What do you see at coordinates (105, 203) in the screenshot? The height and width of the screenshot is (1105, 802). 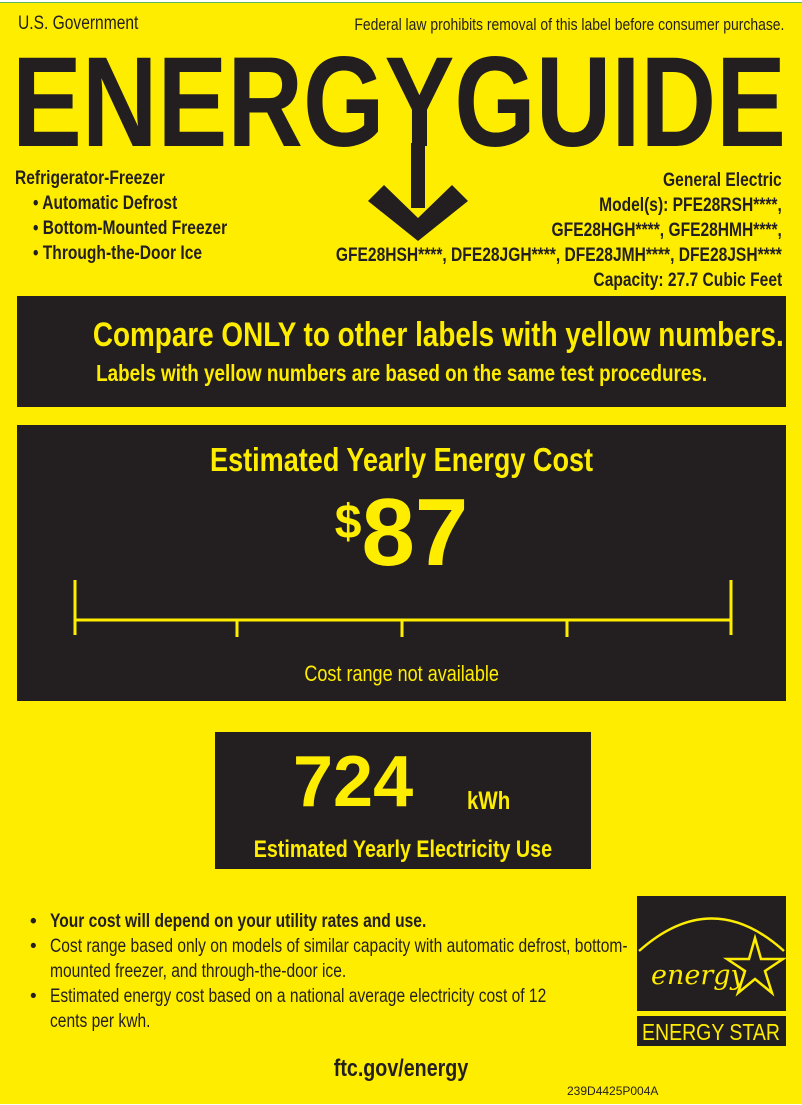 I see `feature-item: • Automatic Defrost` at bounding box center [105, 203].